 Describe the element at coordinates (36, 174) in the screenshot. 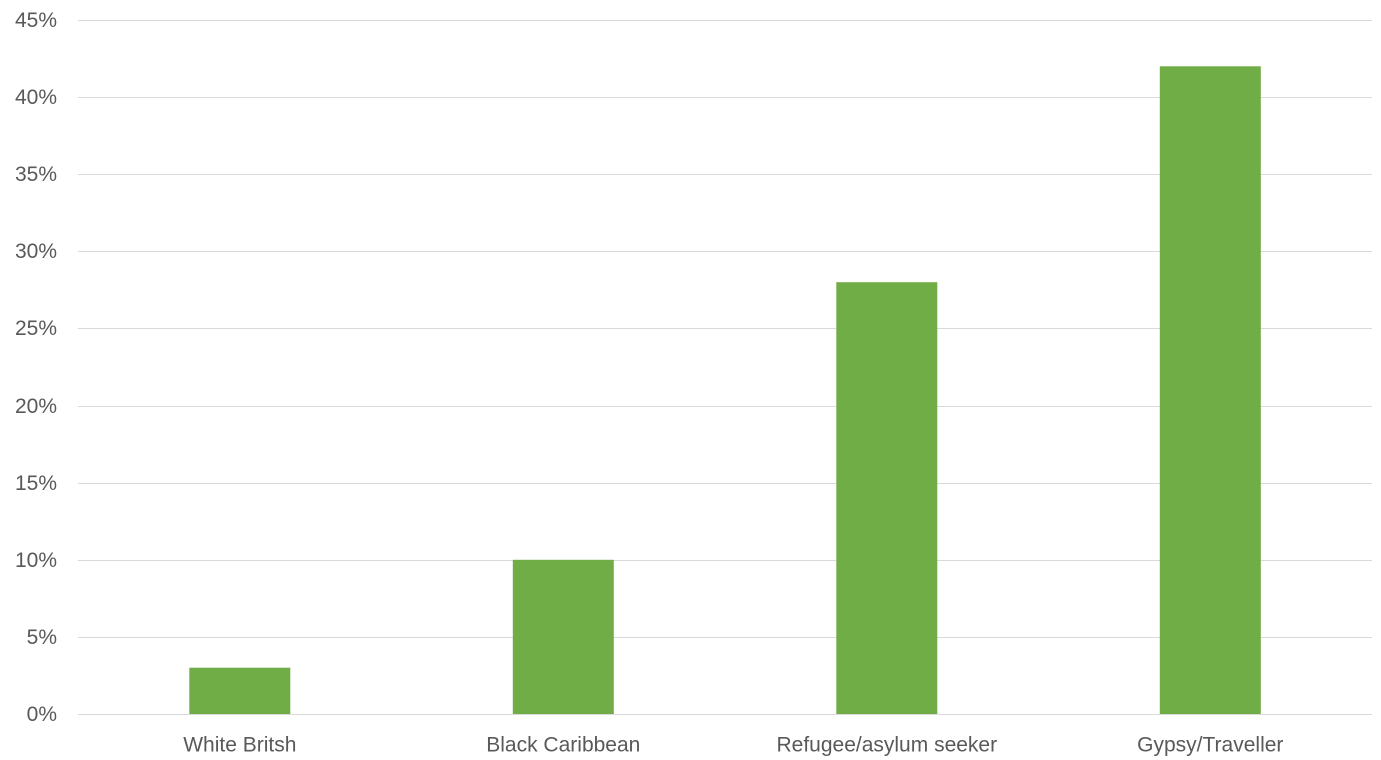

I see `y-tick-label: 35%` at that location.